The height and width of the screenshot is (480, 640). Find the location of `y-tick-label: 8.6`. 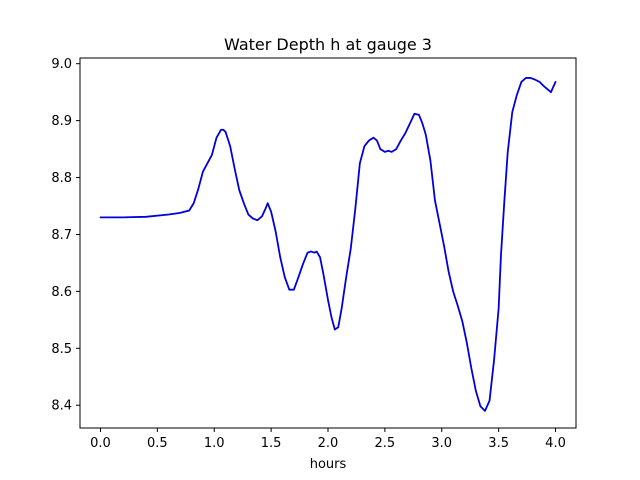

y-tick-label: 8.6 is located at coordinates (61, 292).